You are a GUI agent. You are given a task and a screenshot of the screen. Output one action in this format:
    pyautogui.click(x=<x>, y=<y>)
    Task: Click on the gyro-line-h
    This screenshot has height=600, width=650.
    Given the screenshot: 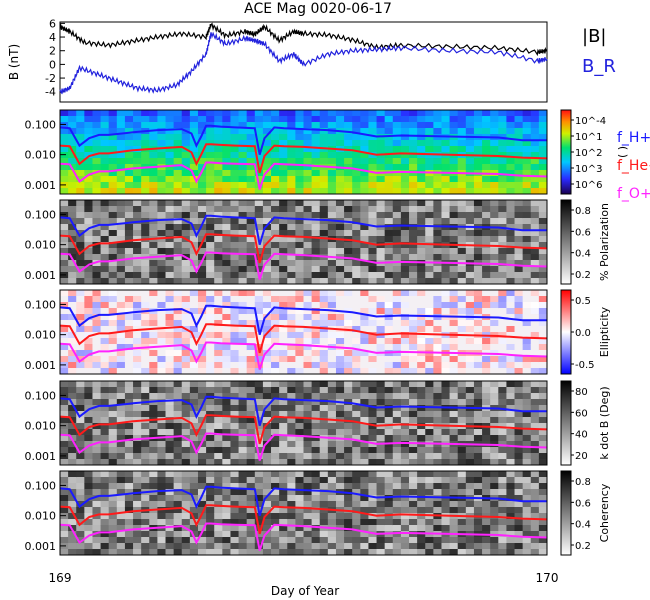 What is the action you would take?
    pyautogui.click(x=303, y=410)
    